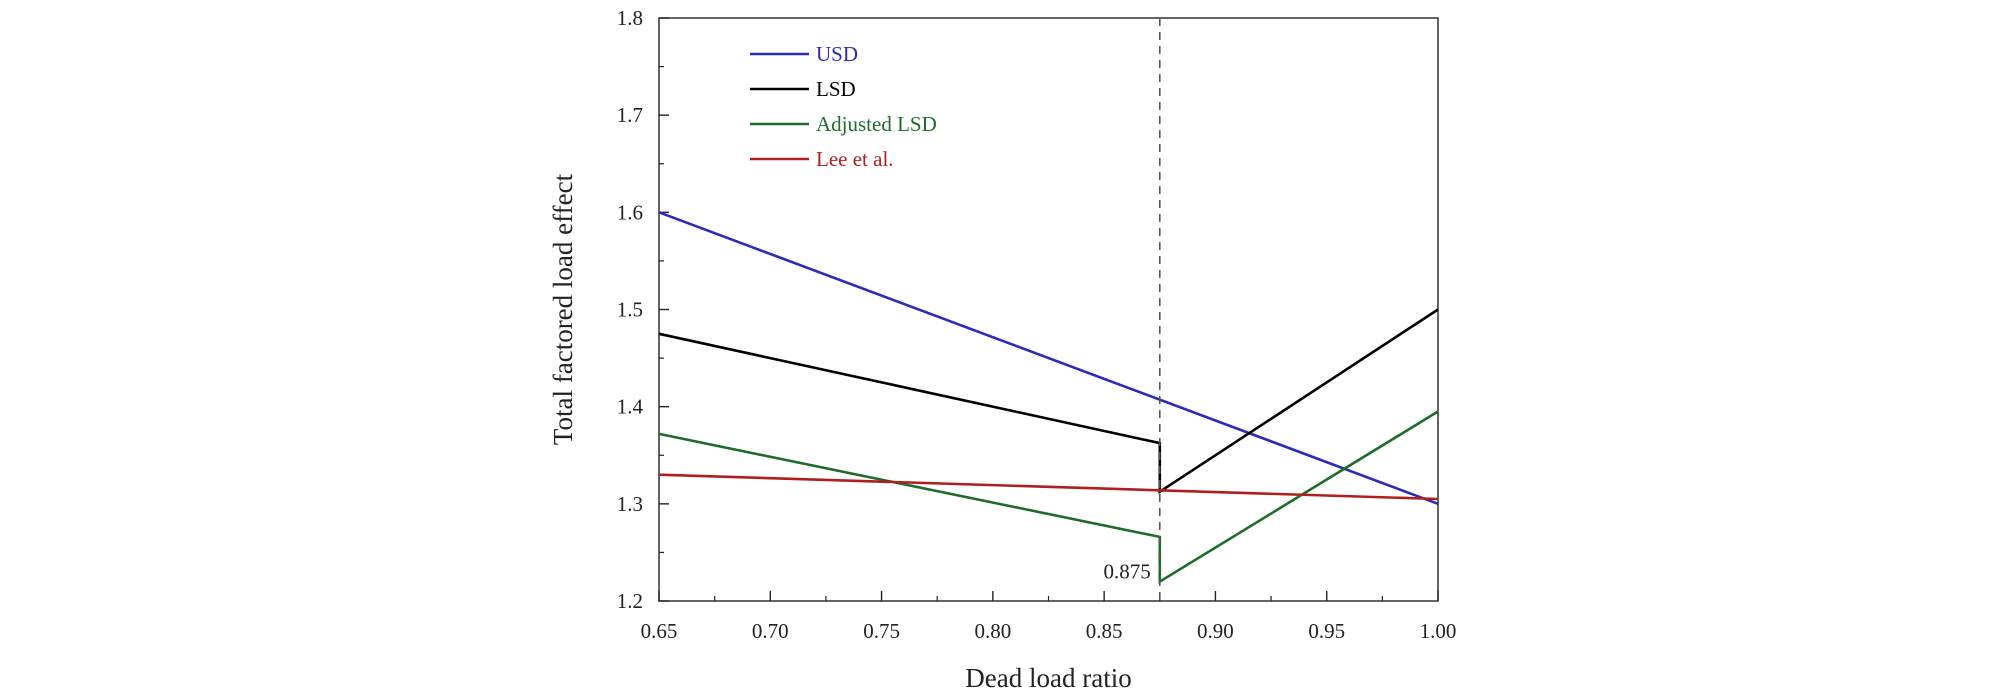 The width and height of the screenshot is (2008, 700). What do you see at coordinates (630, 212) in the screenshot?
I see `y-tick-label: 1.6` at bounding box center [630, 212].